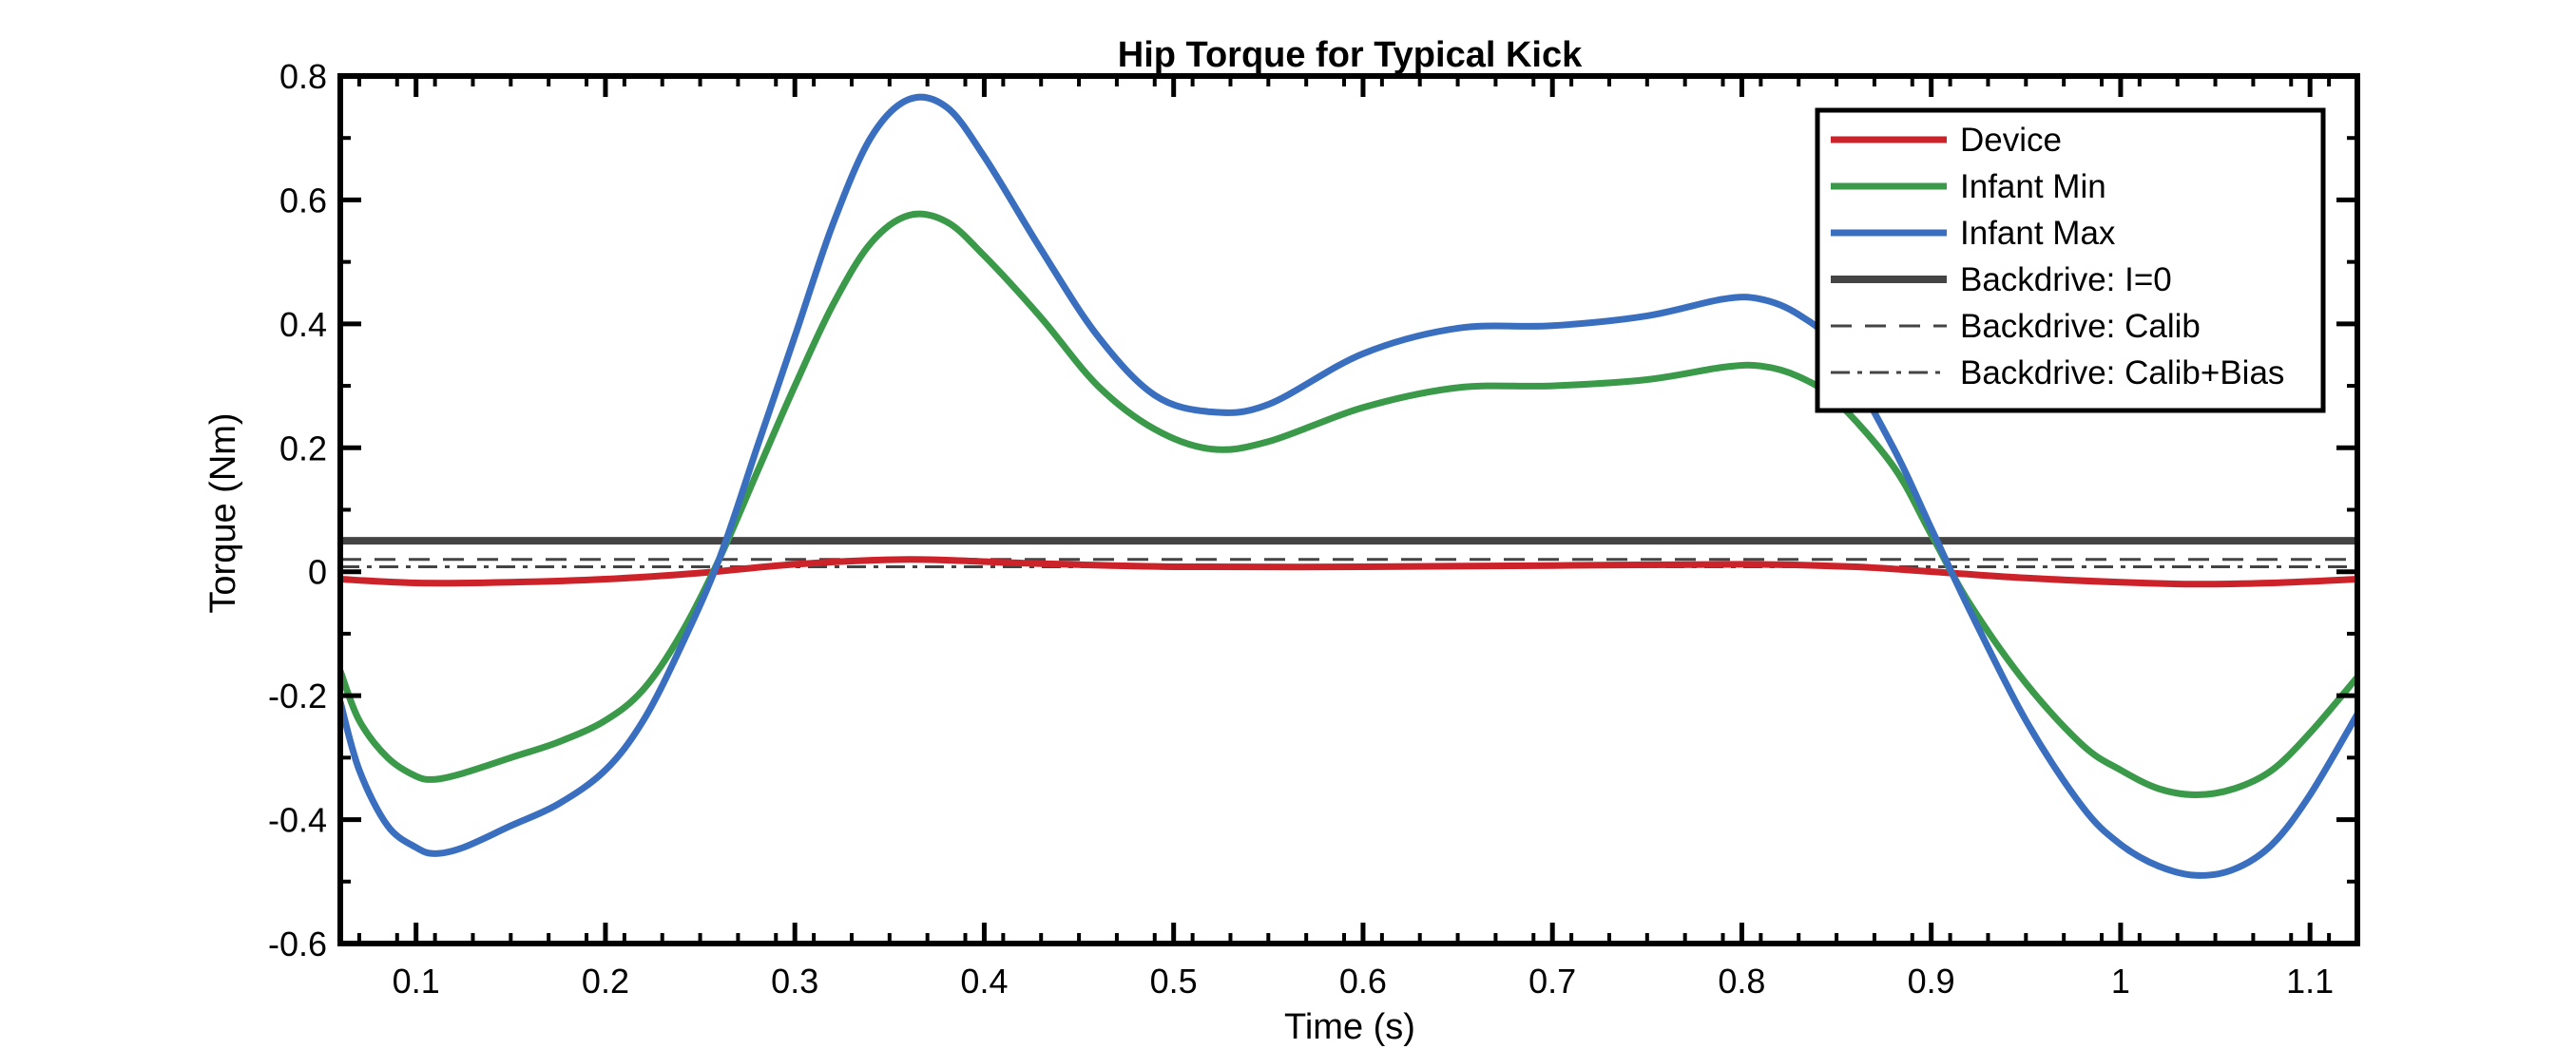 The width and height of the screenshot is (2576, 1049). Describe the element at coordinates (1742, 981) in the screenshot. I see `x-tick-label: 0.8` at that location.